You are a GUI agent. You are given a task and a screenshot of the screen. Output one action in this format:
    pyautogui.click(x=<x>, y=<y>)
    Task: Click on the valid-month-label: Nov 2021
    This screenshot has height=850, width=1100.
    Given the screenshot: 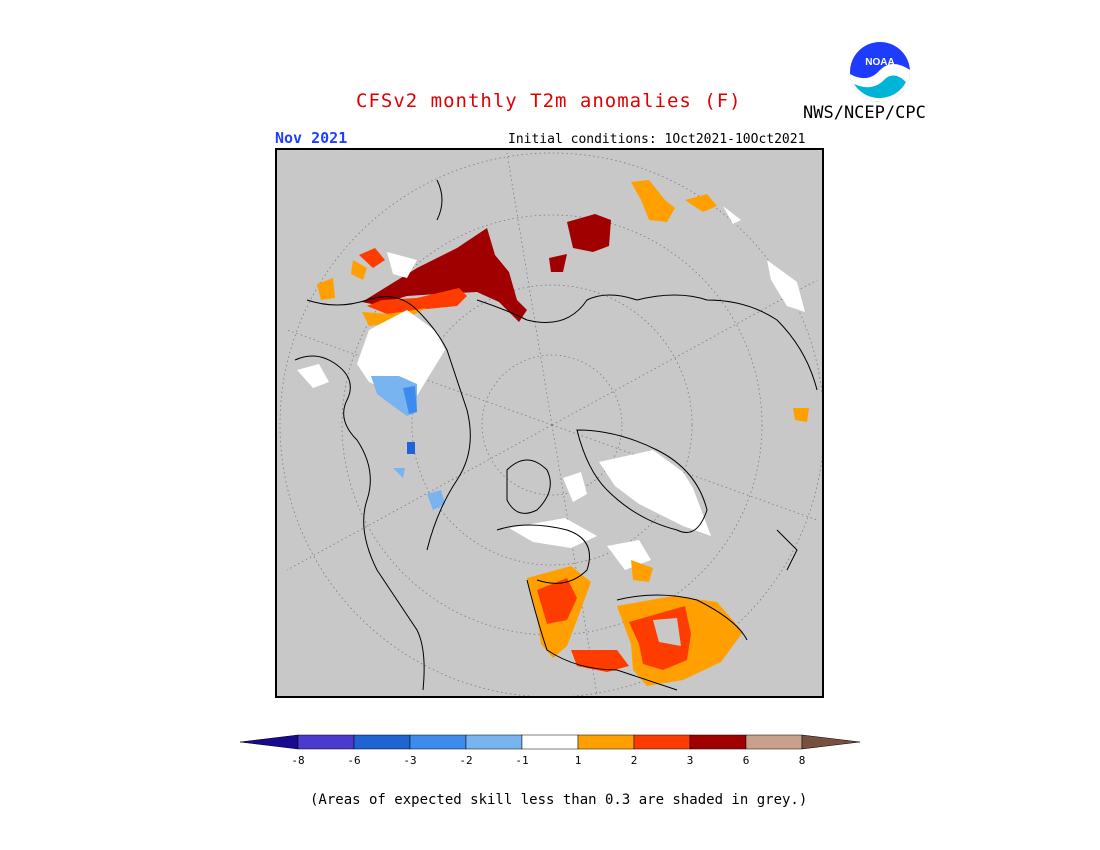 What is the action you would take?
    pyautogui.click(x=311, y=138)
    